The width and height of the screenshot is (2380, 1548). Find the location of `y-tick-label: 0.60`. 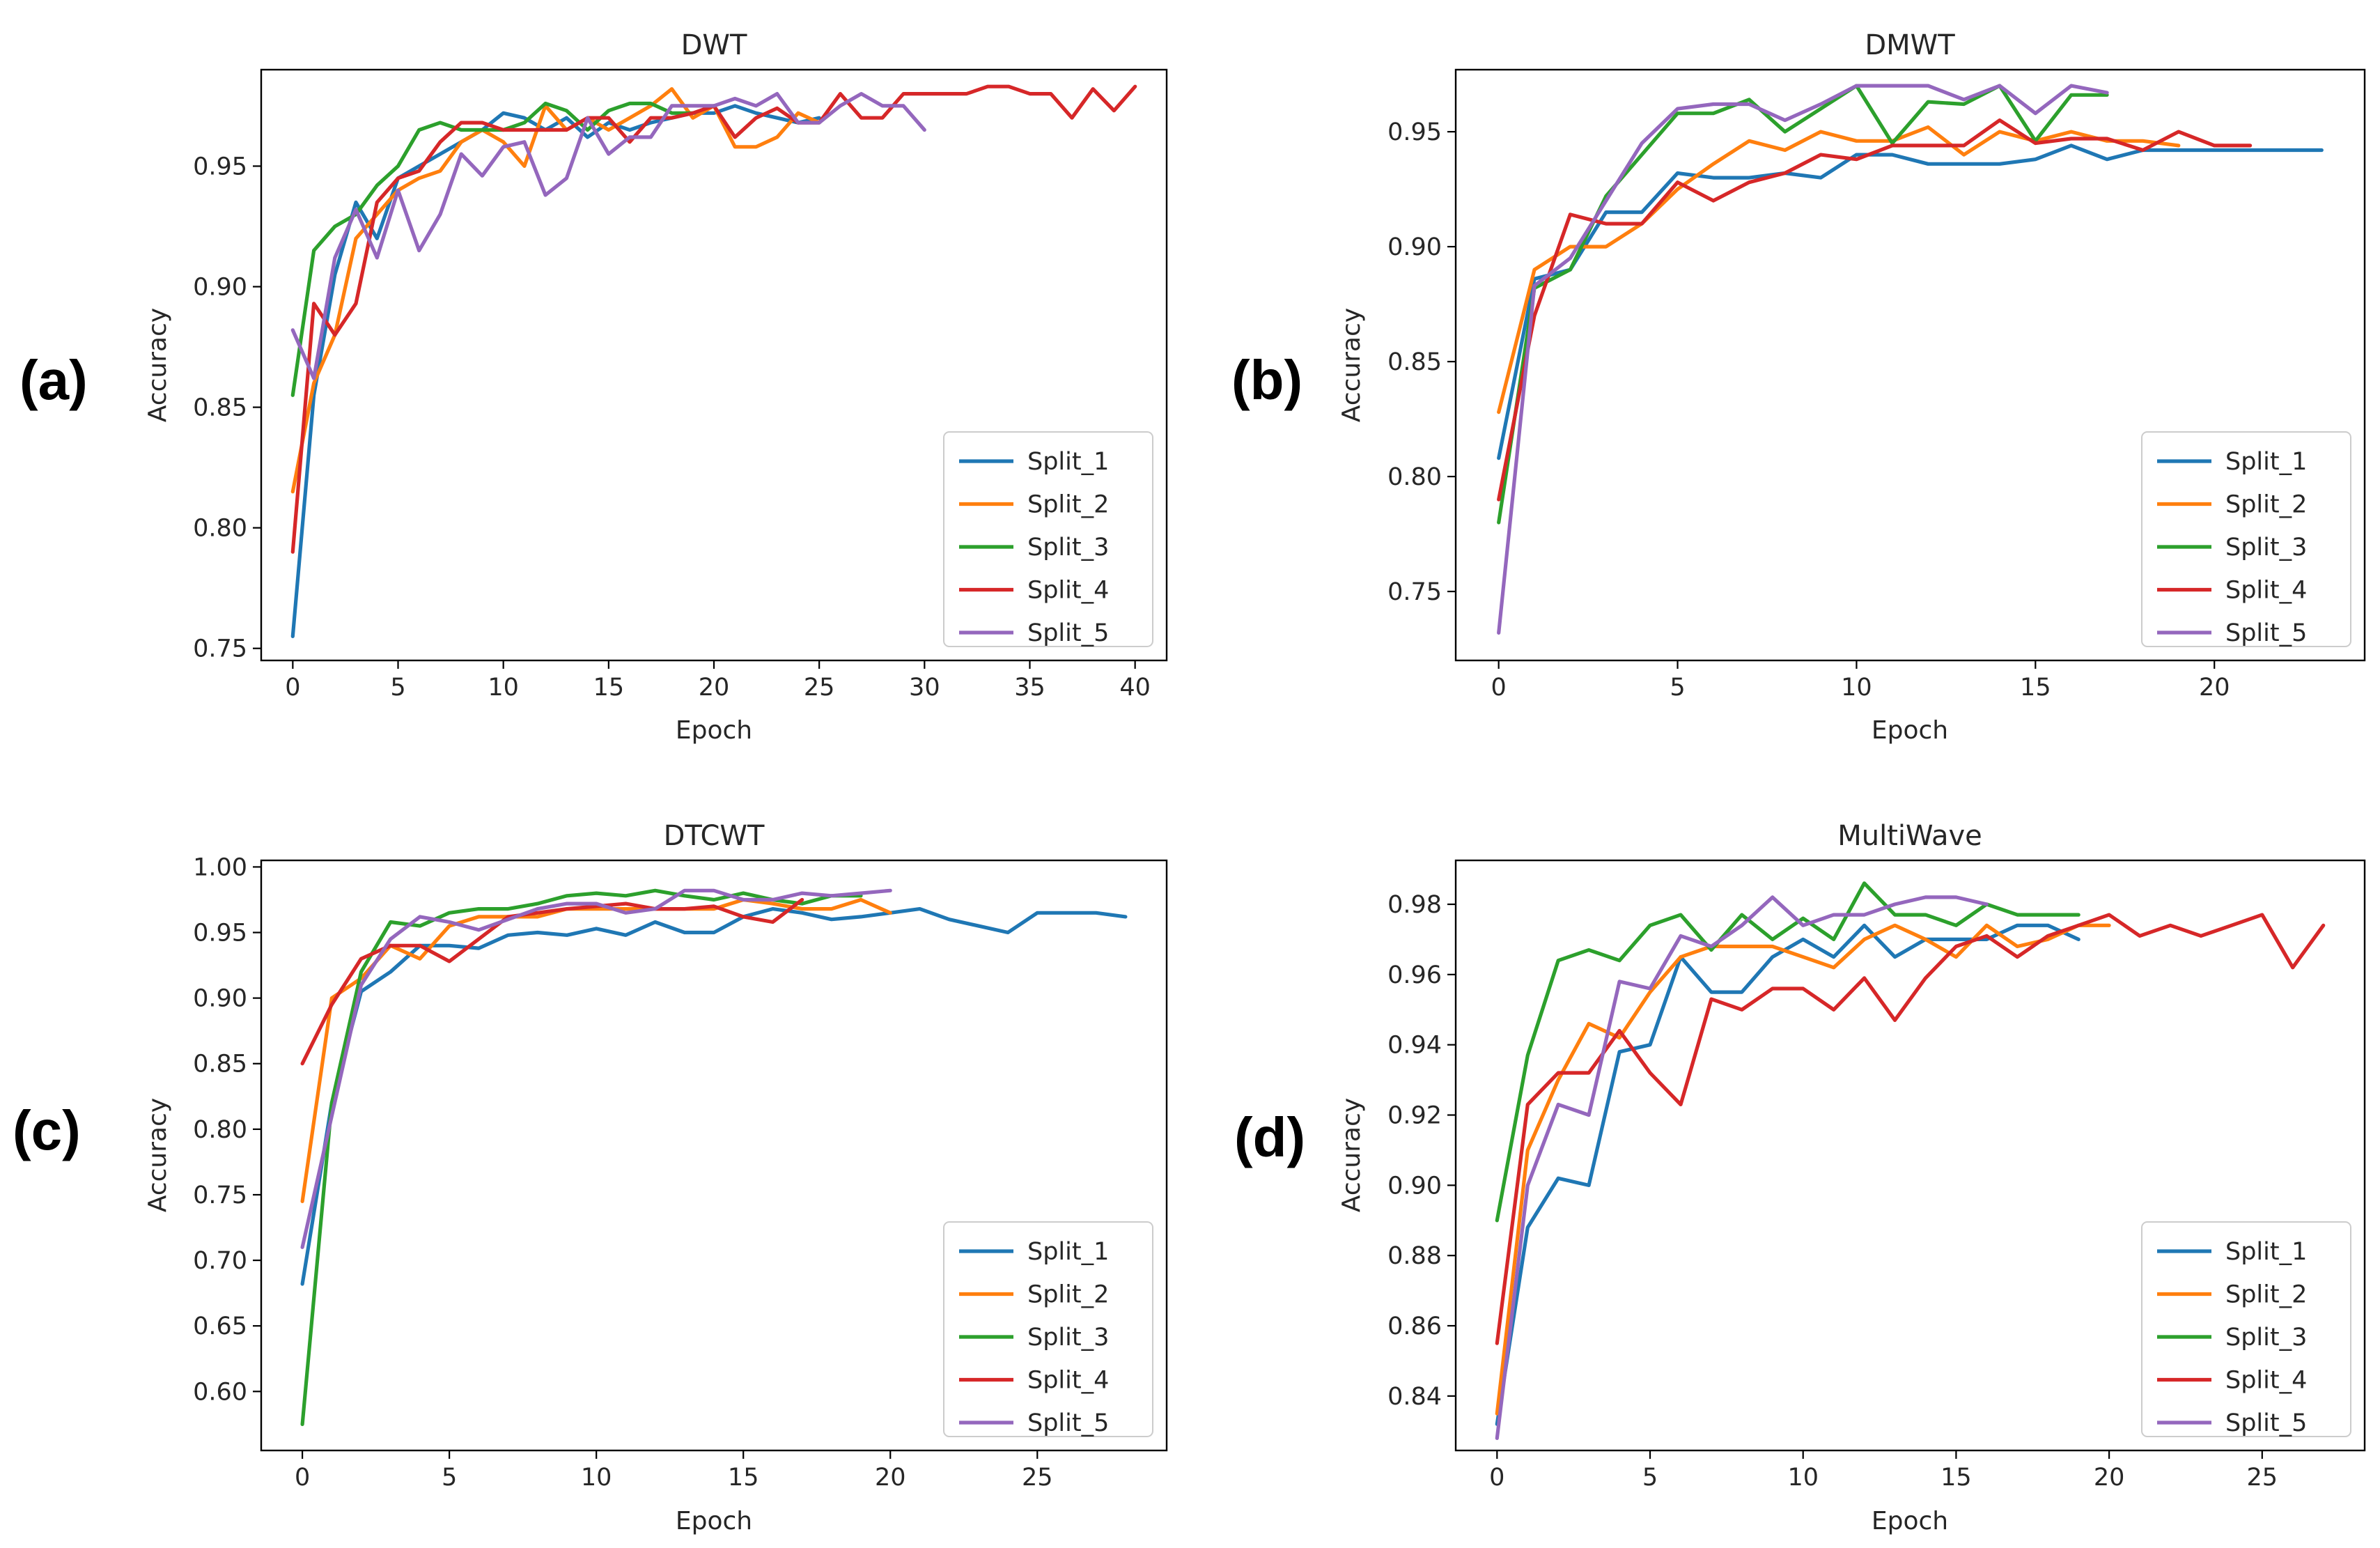

y-tick-label: 0.60 is located at coordinates (220, 1392).